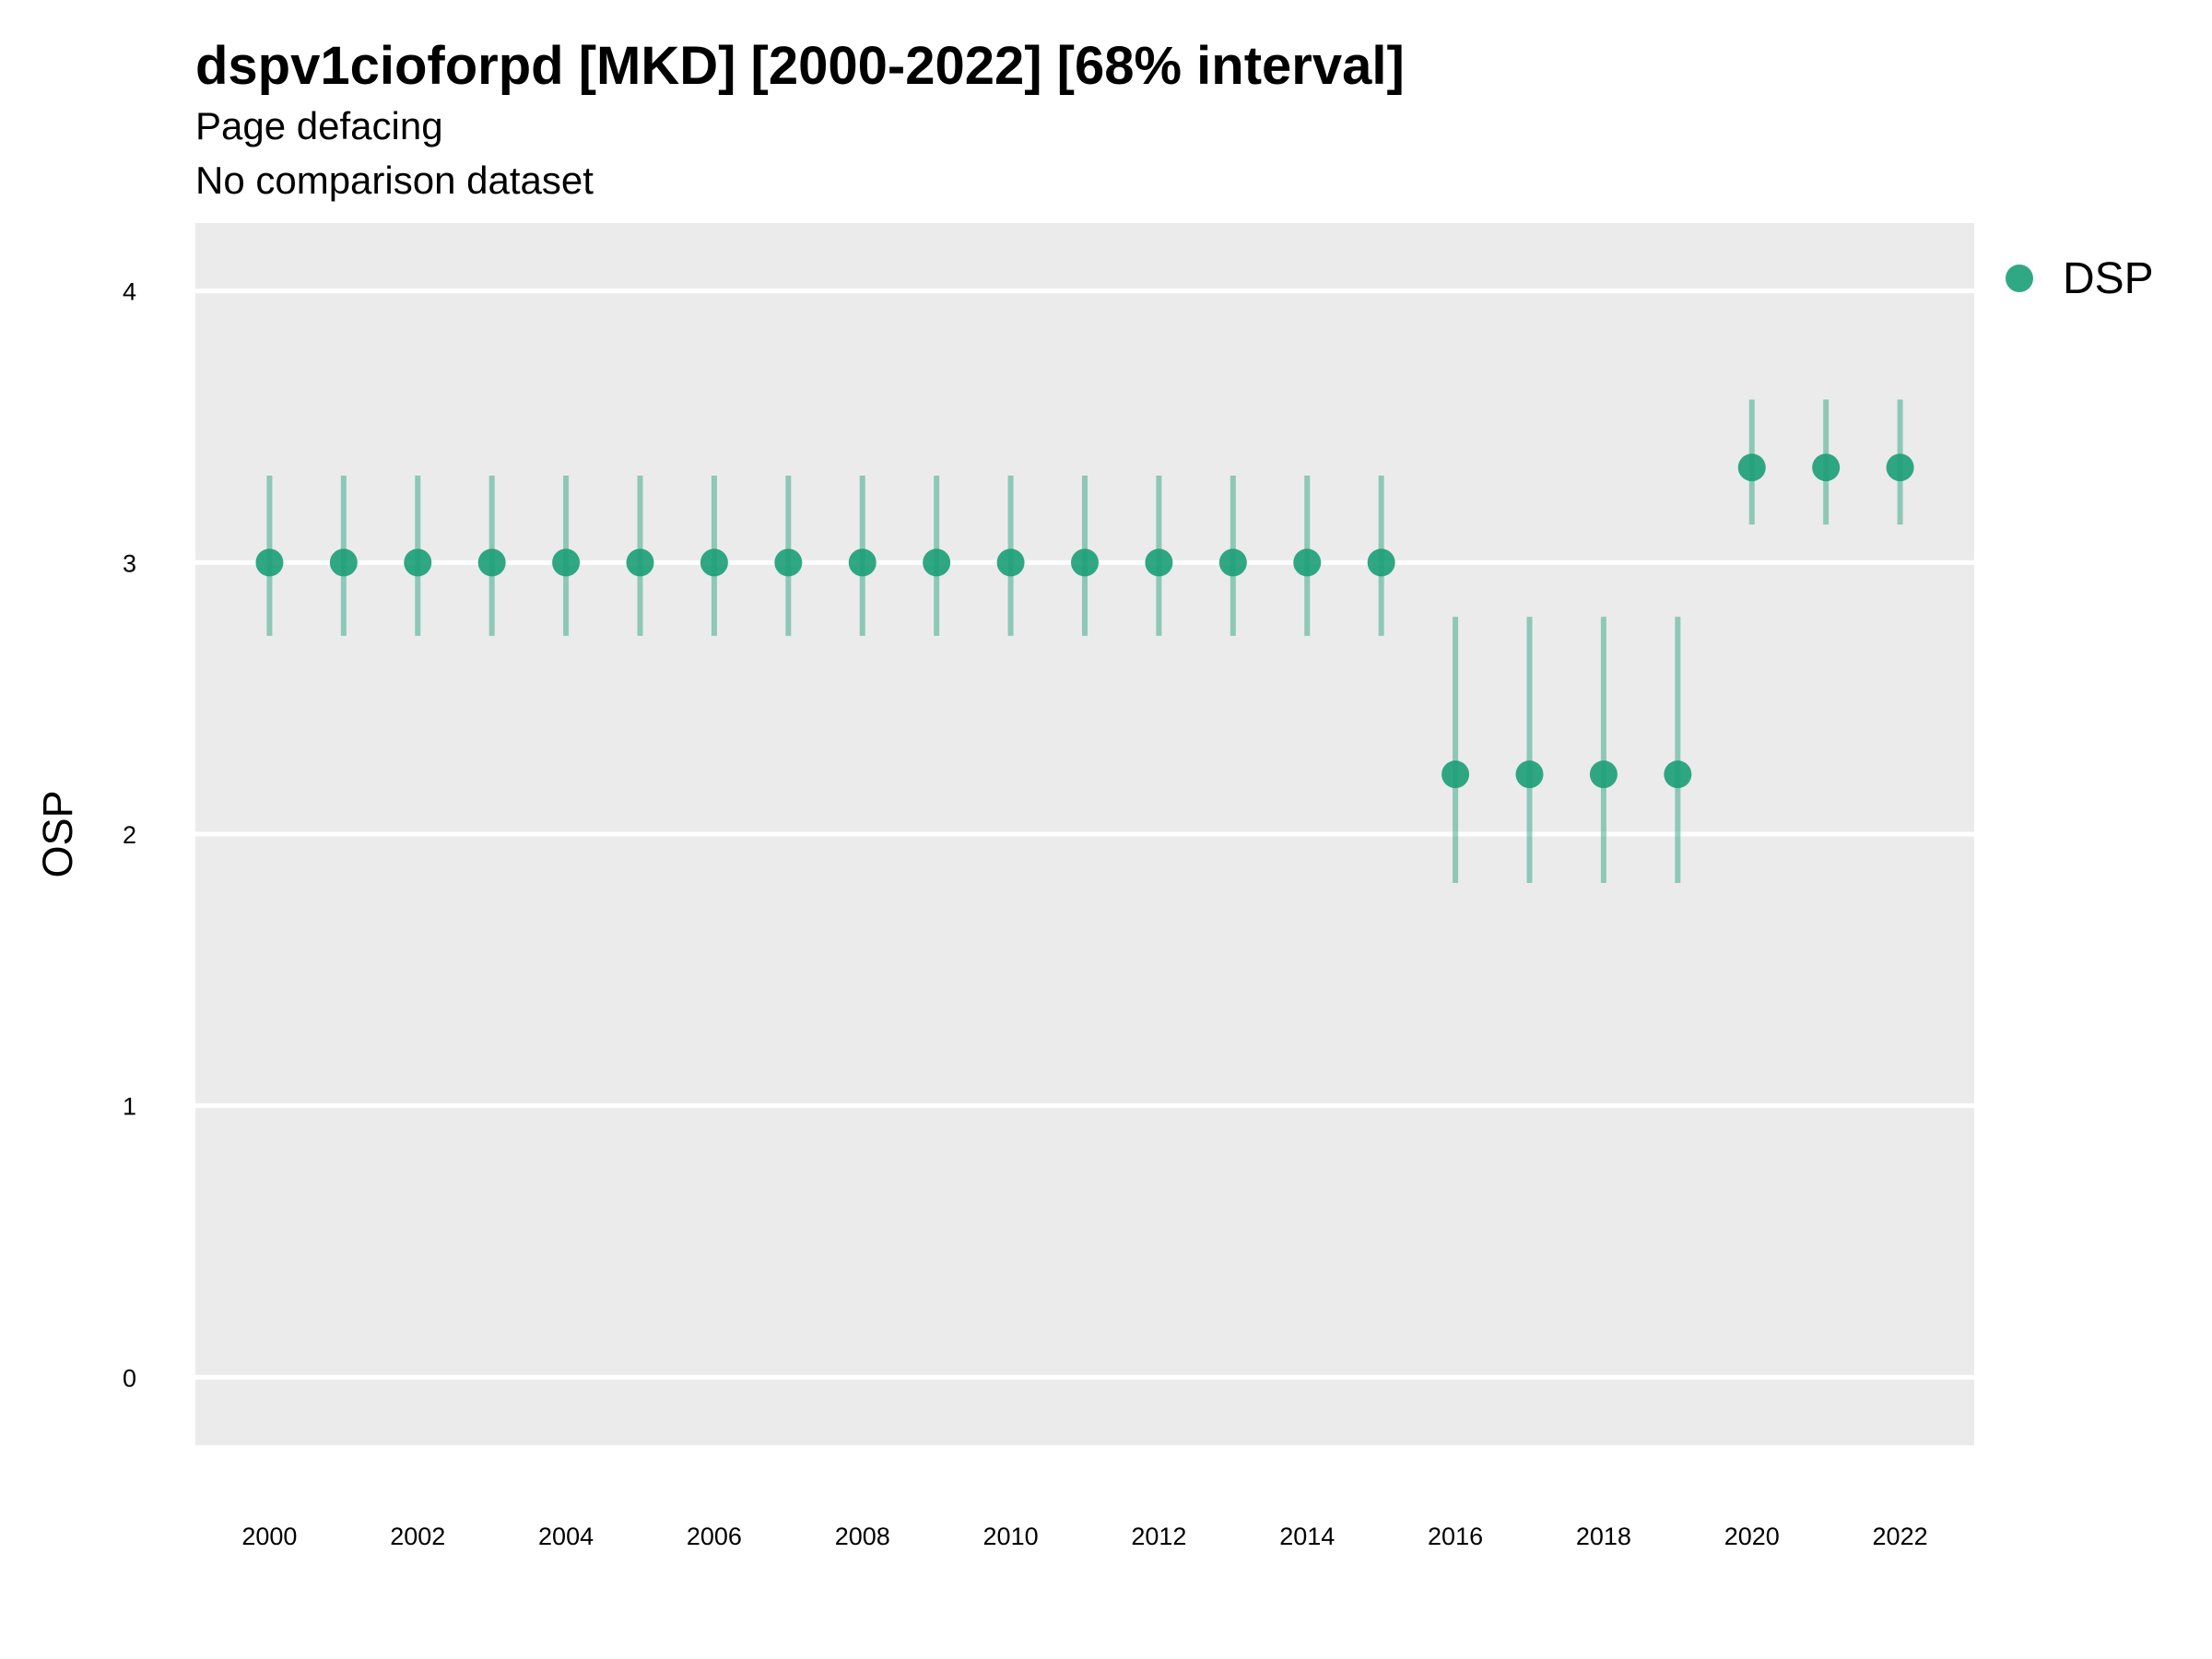 The height and width of the screenshot is (1659, 2212). What do you see at coordinates (57, 833) in the screenshot?
I see `y-axis-title: OSP` at bounding box center [57, 833].